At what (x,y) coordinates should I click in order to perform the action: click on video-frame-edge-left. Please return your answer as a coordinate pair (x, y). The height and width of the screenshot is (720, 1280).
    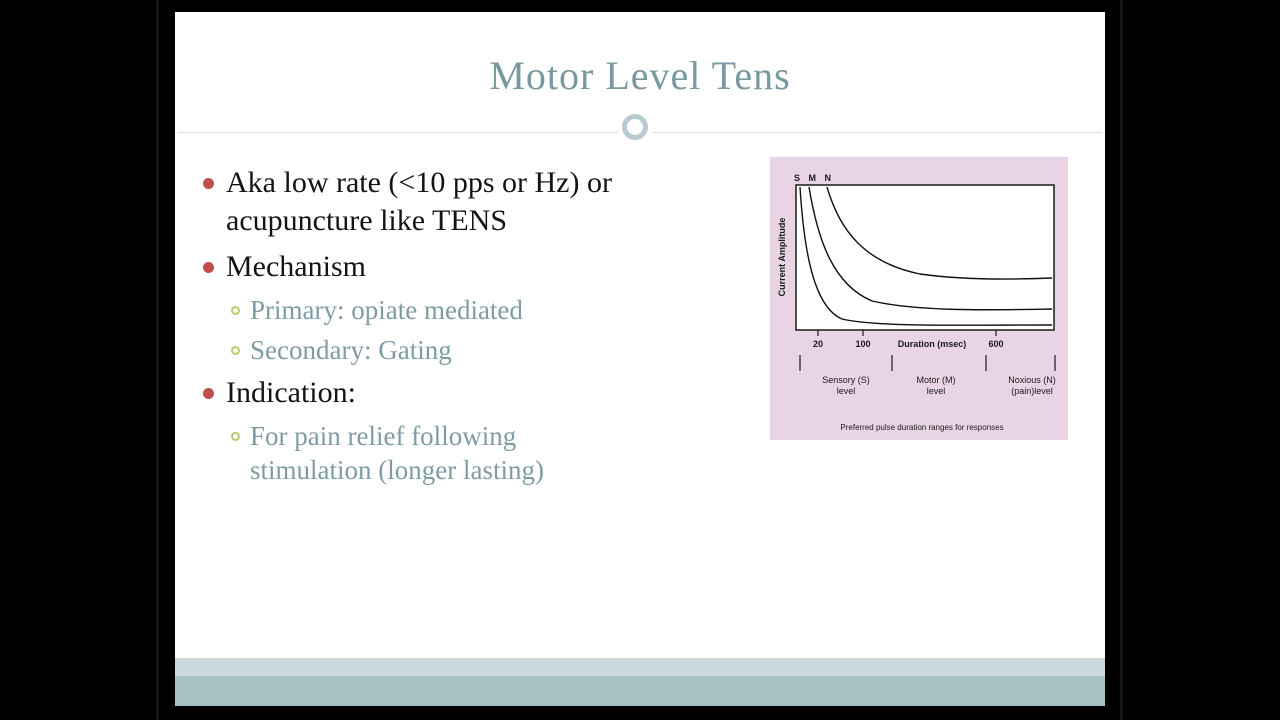
    Looking at the image, I should click on (157, 360).